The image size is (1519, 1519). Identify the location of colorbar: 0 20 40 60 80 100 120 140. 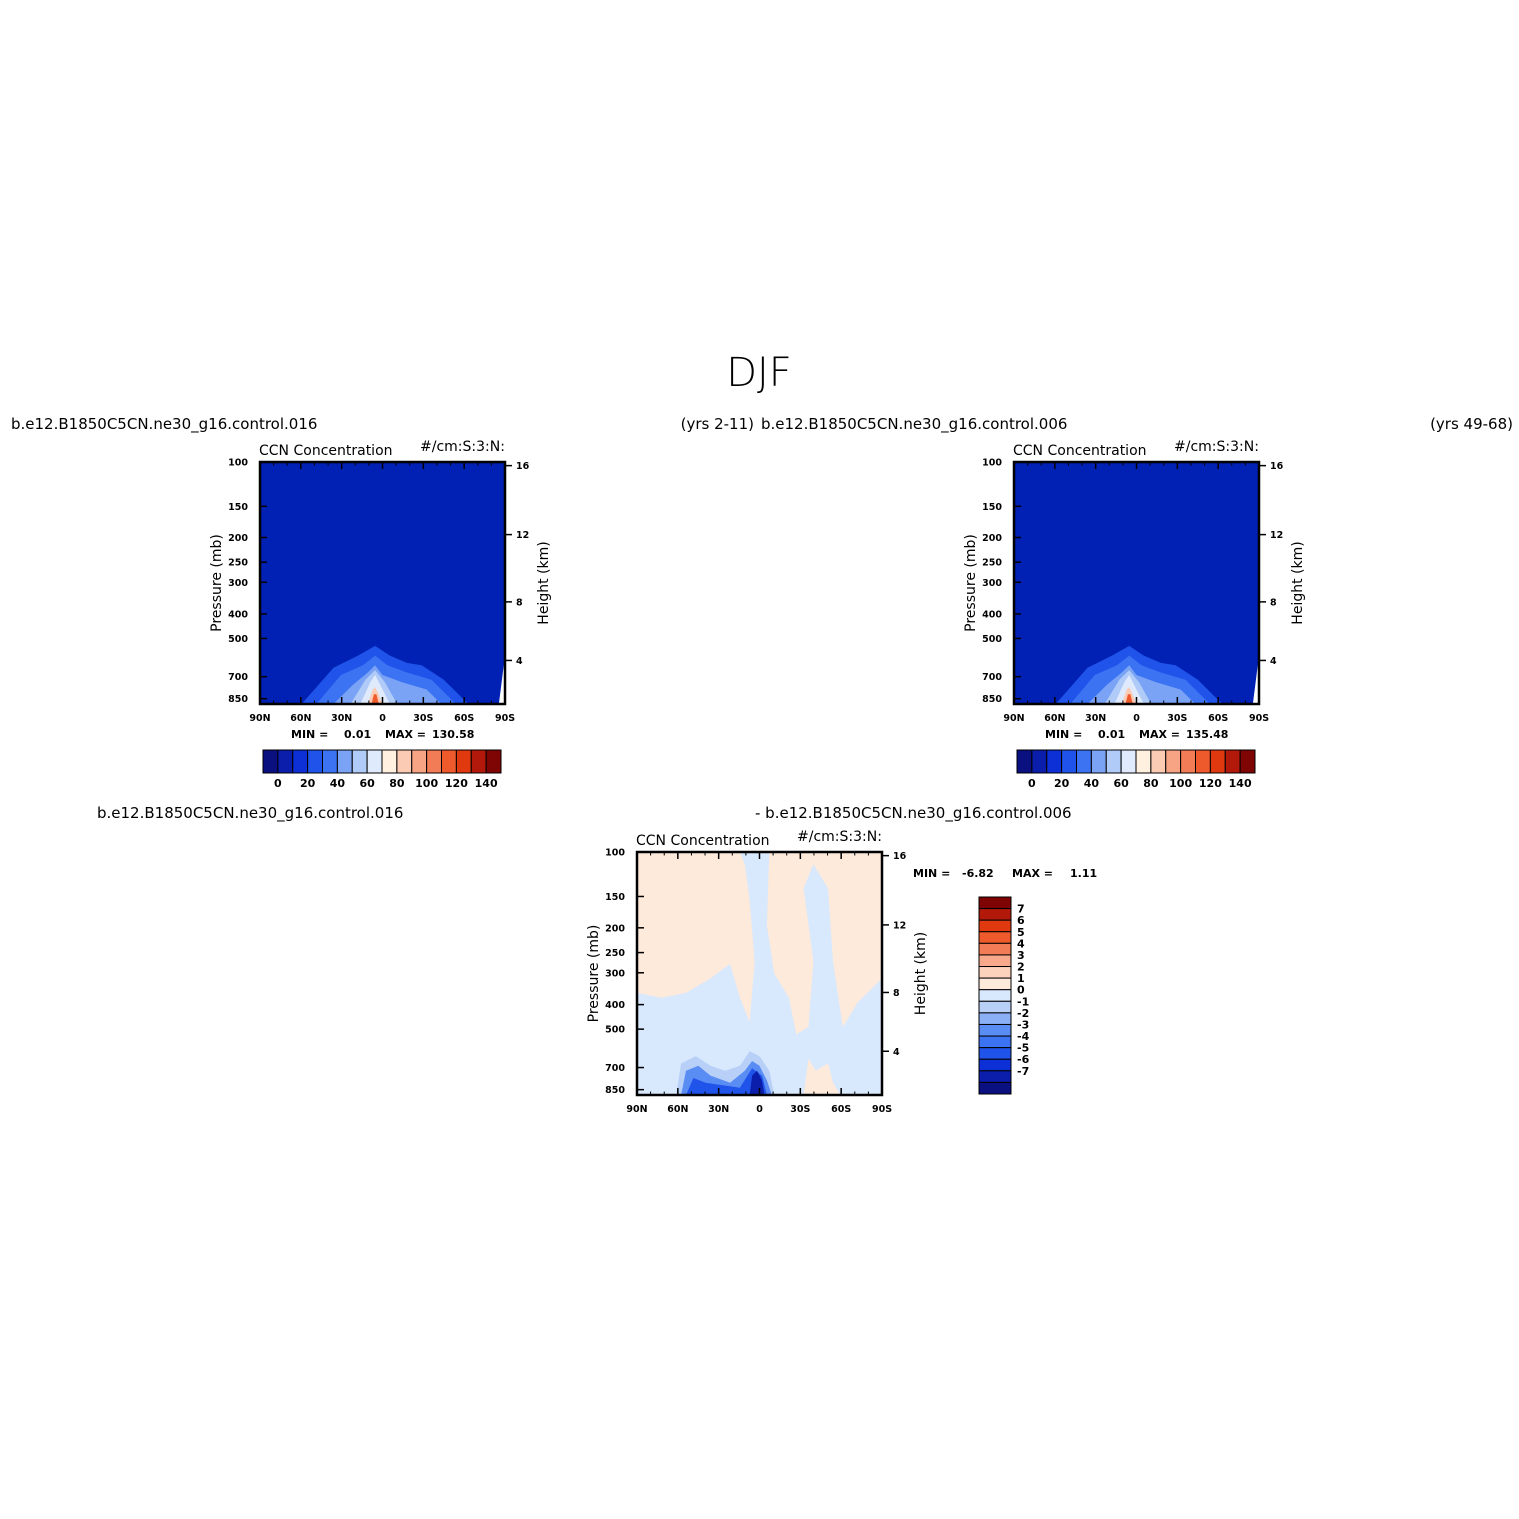
(1136, 769).